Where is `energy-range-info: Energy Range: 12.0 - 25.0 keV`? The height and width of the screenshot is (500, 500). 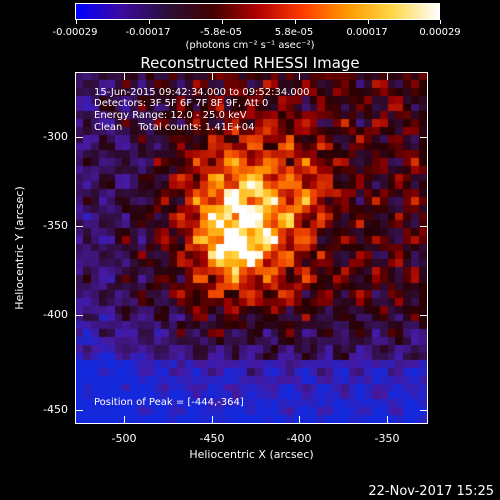
energy-range-info: Energy Range: 12.0 - 25.0 keV is located at coordinates (170, 115).